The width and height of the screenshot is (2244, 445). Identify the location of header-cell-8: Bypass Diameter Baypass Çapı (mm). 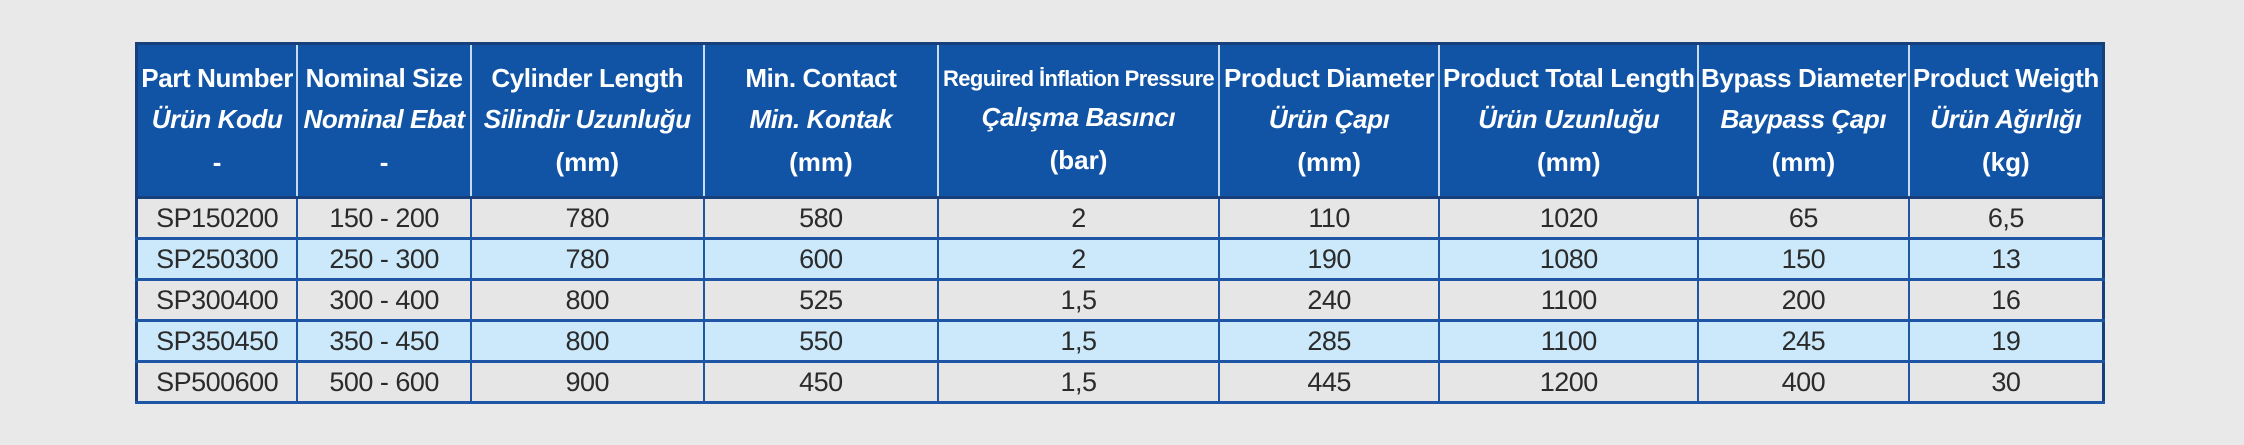
(1803, 121).